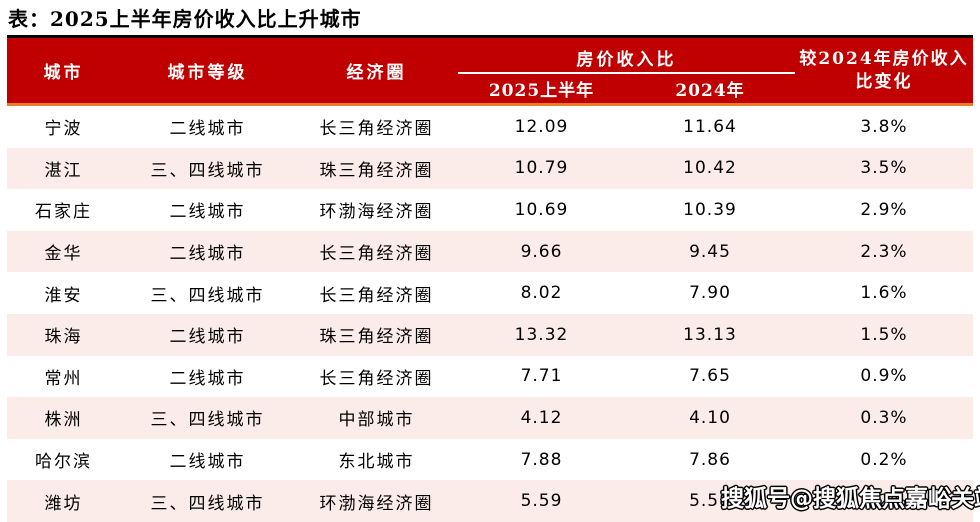 This screenshot has width=980, height=522. I want to click on cell-ratio-2025: 9.66, so click(541, 251).